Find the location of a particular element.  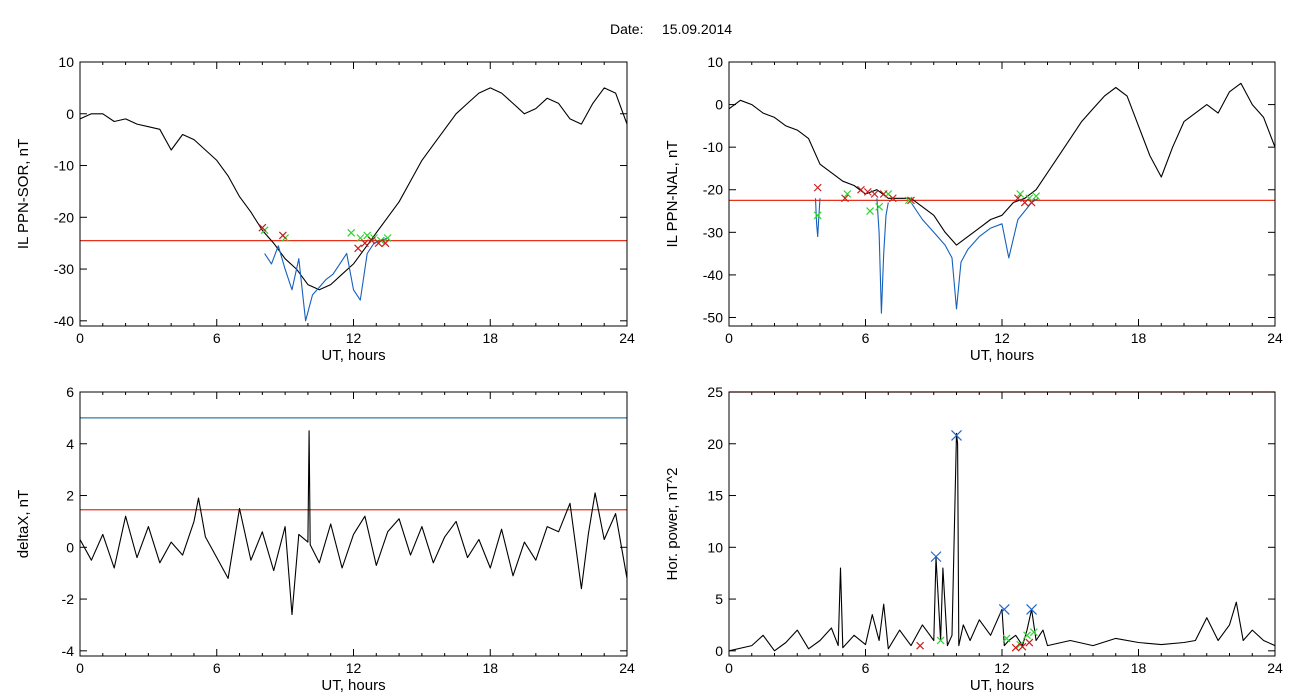

y-tick-label: 5 is located at coordinates (719, 599).